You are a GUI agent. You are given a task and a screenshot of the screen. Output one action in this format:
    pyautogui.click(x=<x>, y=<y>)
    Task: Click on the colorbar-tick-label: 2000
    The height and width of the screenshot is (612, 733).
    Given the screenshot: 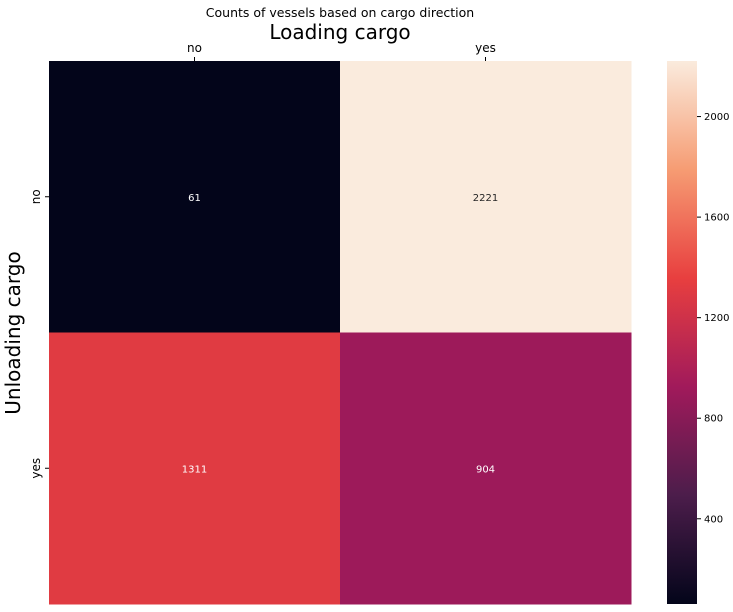 What is the action you would take?
    pyautogui.click(x=716, y=117)
    